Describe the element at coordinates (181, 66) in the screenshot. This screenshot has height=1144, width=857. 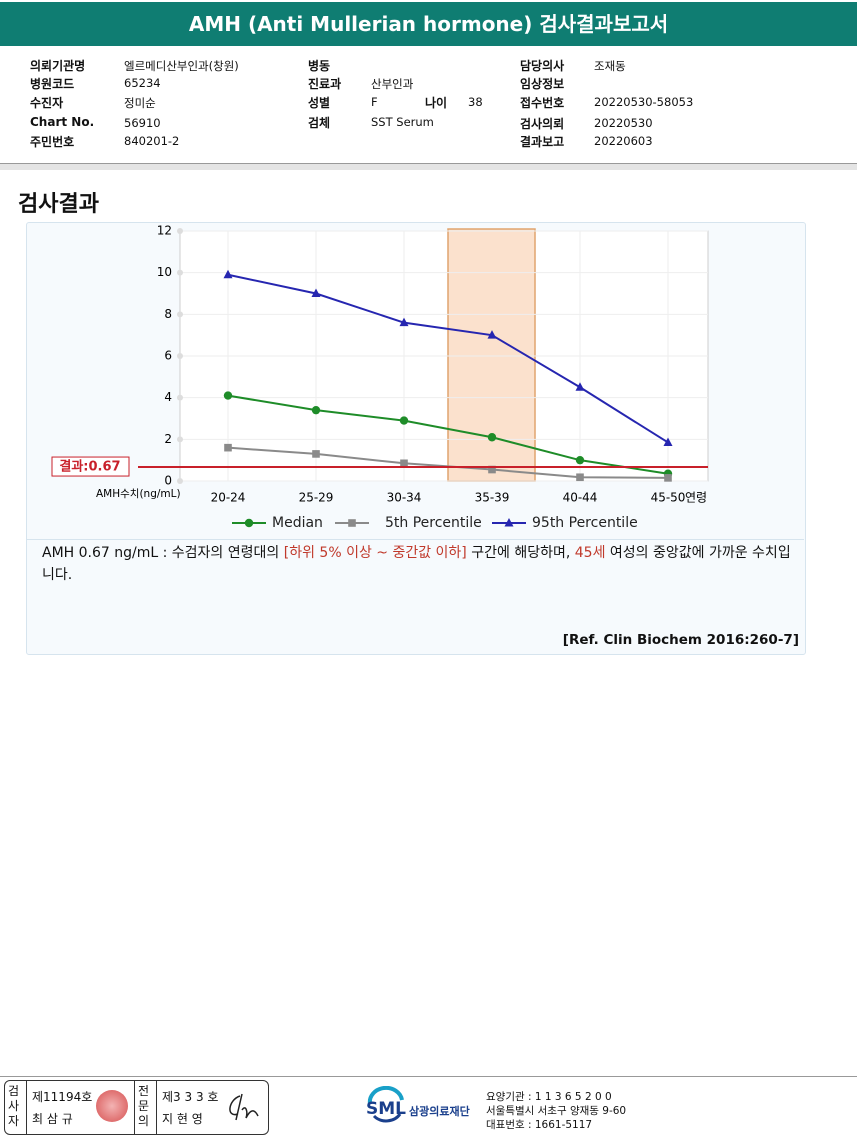
I see `info-value: 엘르메디산부인과(창원)` at that location.